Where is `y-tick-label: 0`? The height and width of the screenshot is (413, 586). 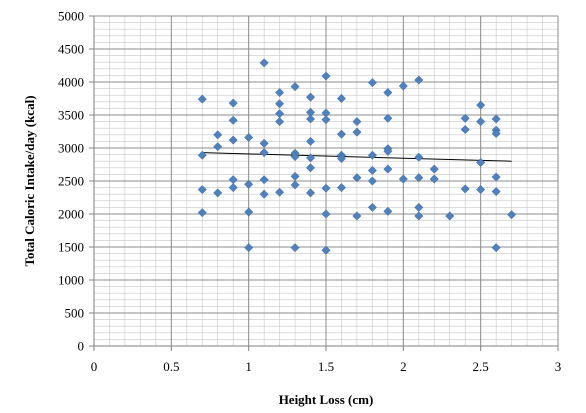
y-tick-label: 0 is located at coordinates (81, 346).